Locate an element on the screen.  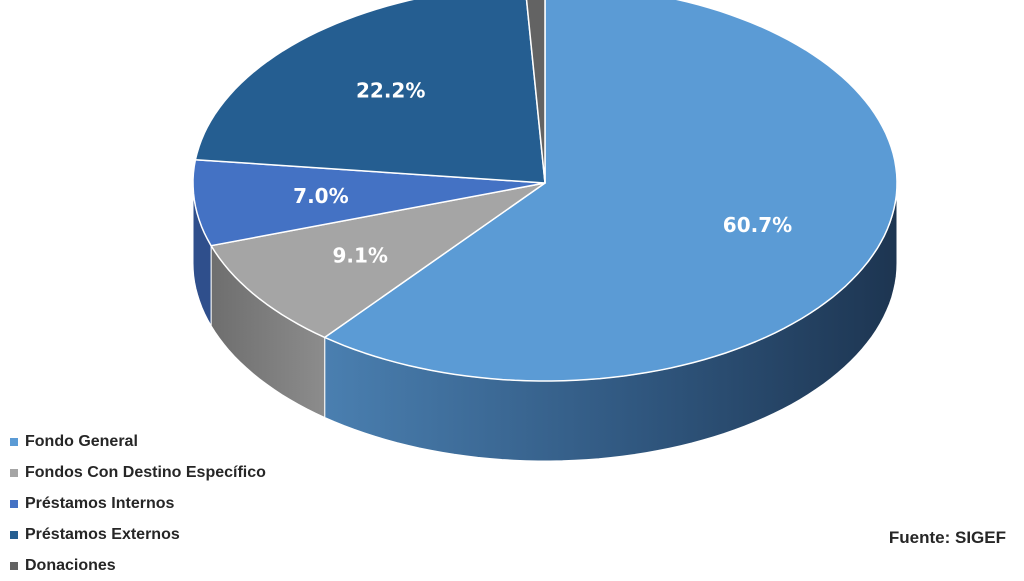
source-note: Fuente: SIGEF is located at coordinates (947, 537).